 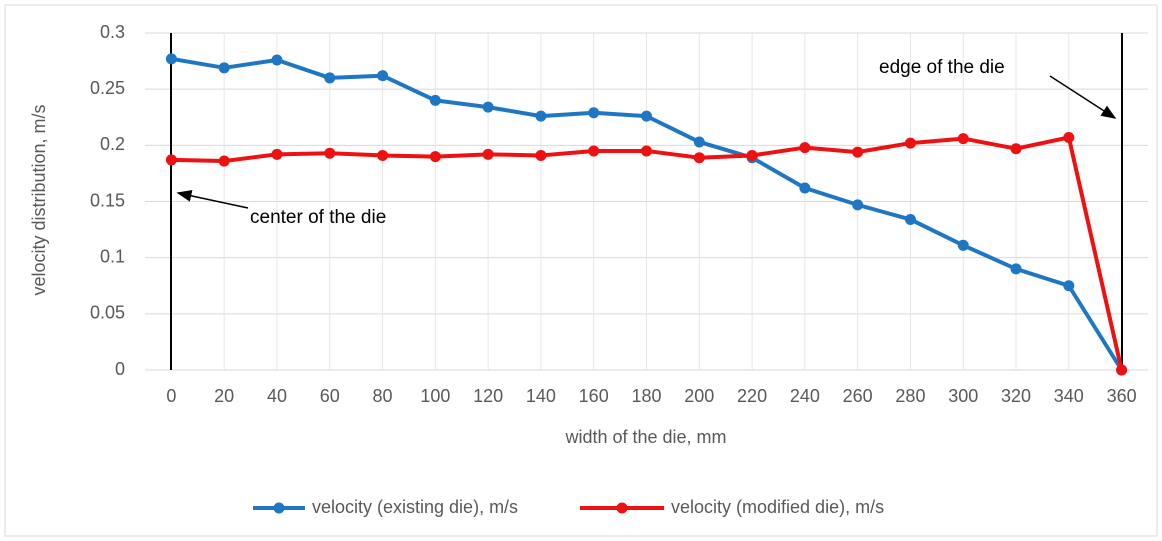 I want to click on x-tick-label: 280, so click(x=910, y=396).